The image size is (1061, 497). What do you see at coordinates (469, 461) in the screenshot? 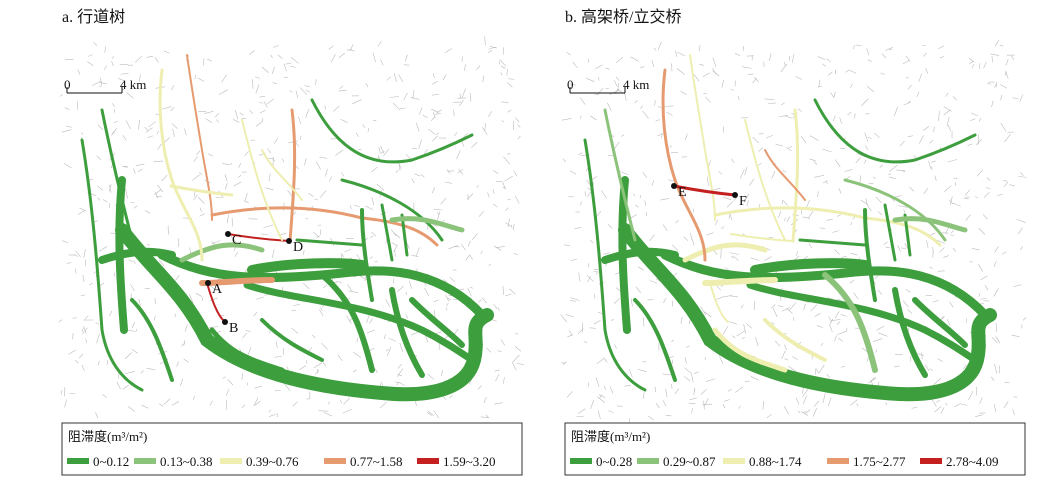
I see `legend-label: 1.59~3.20` at bounding box center [469, 461].